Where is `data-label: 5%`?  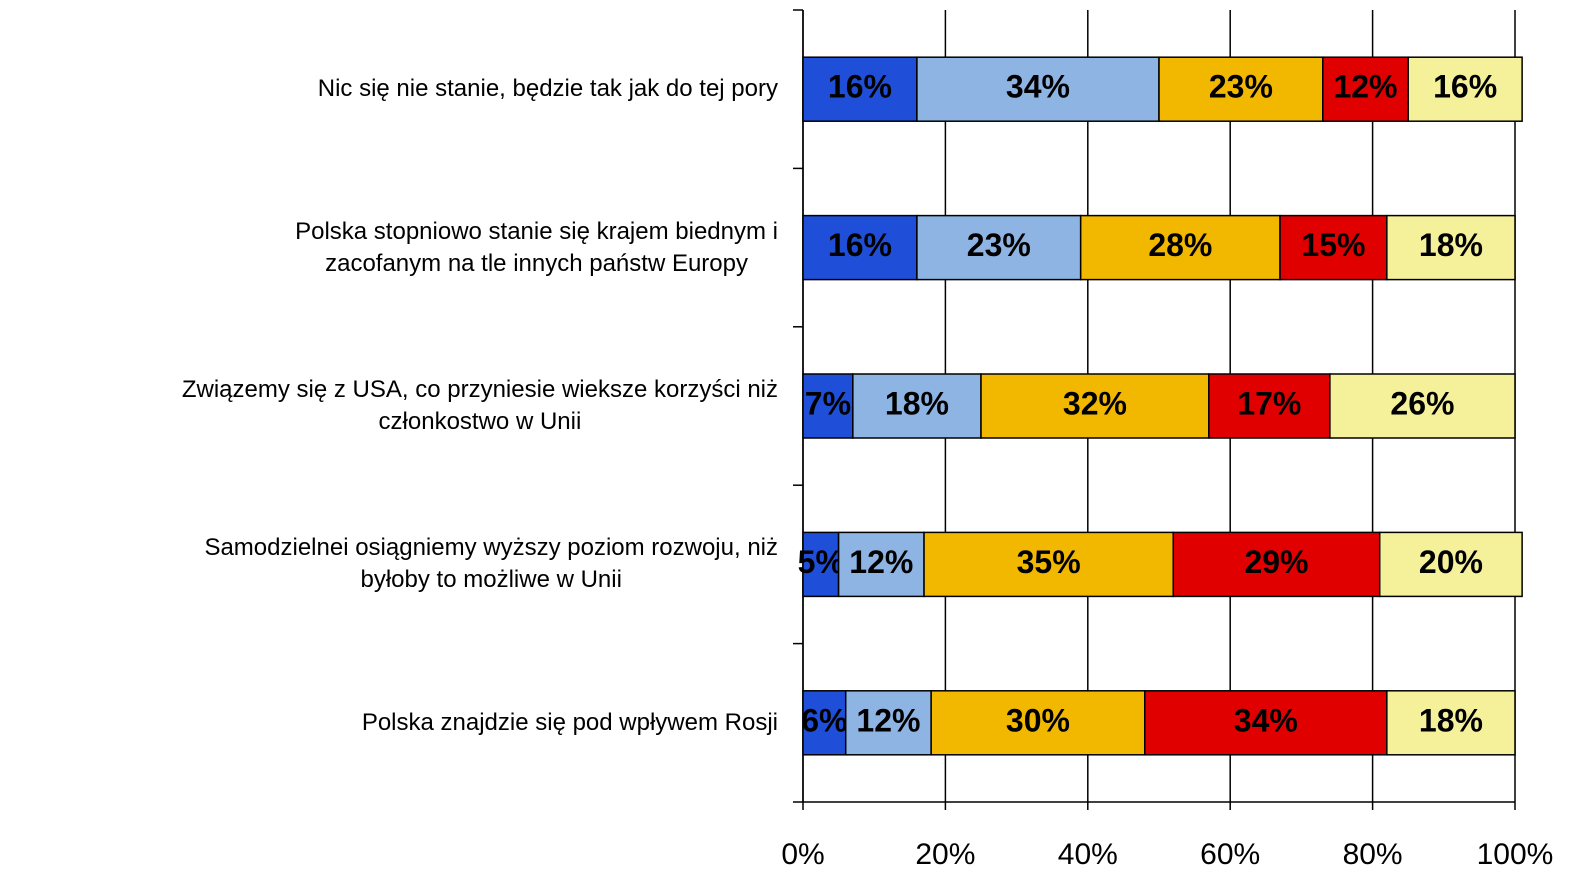 data-label: 5% is located at coordinates (821, 562).